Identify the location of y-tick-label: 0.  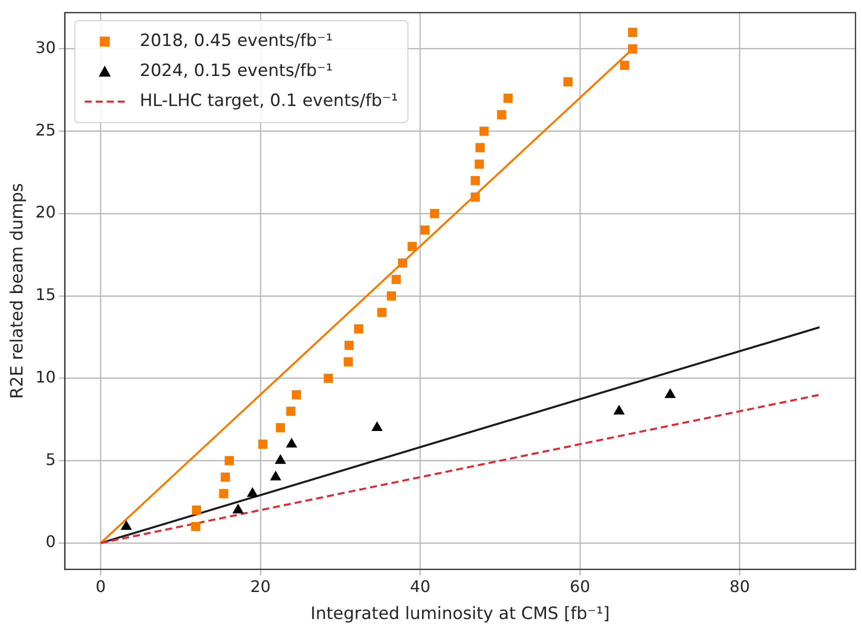
(51, 542).